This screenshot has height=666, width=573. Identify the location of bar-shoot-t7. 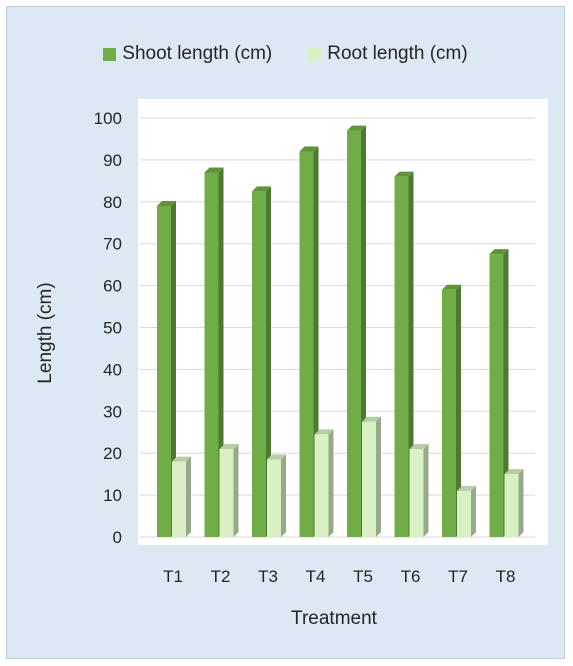
(449, 413).